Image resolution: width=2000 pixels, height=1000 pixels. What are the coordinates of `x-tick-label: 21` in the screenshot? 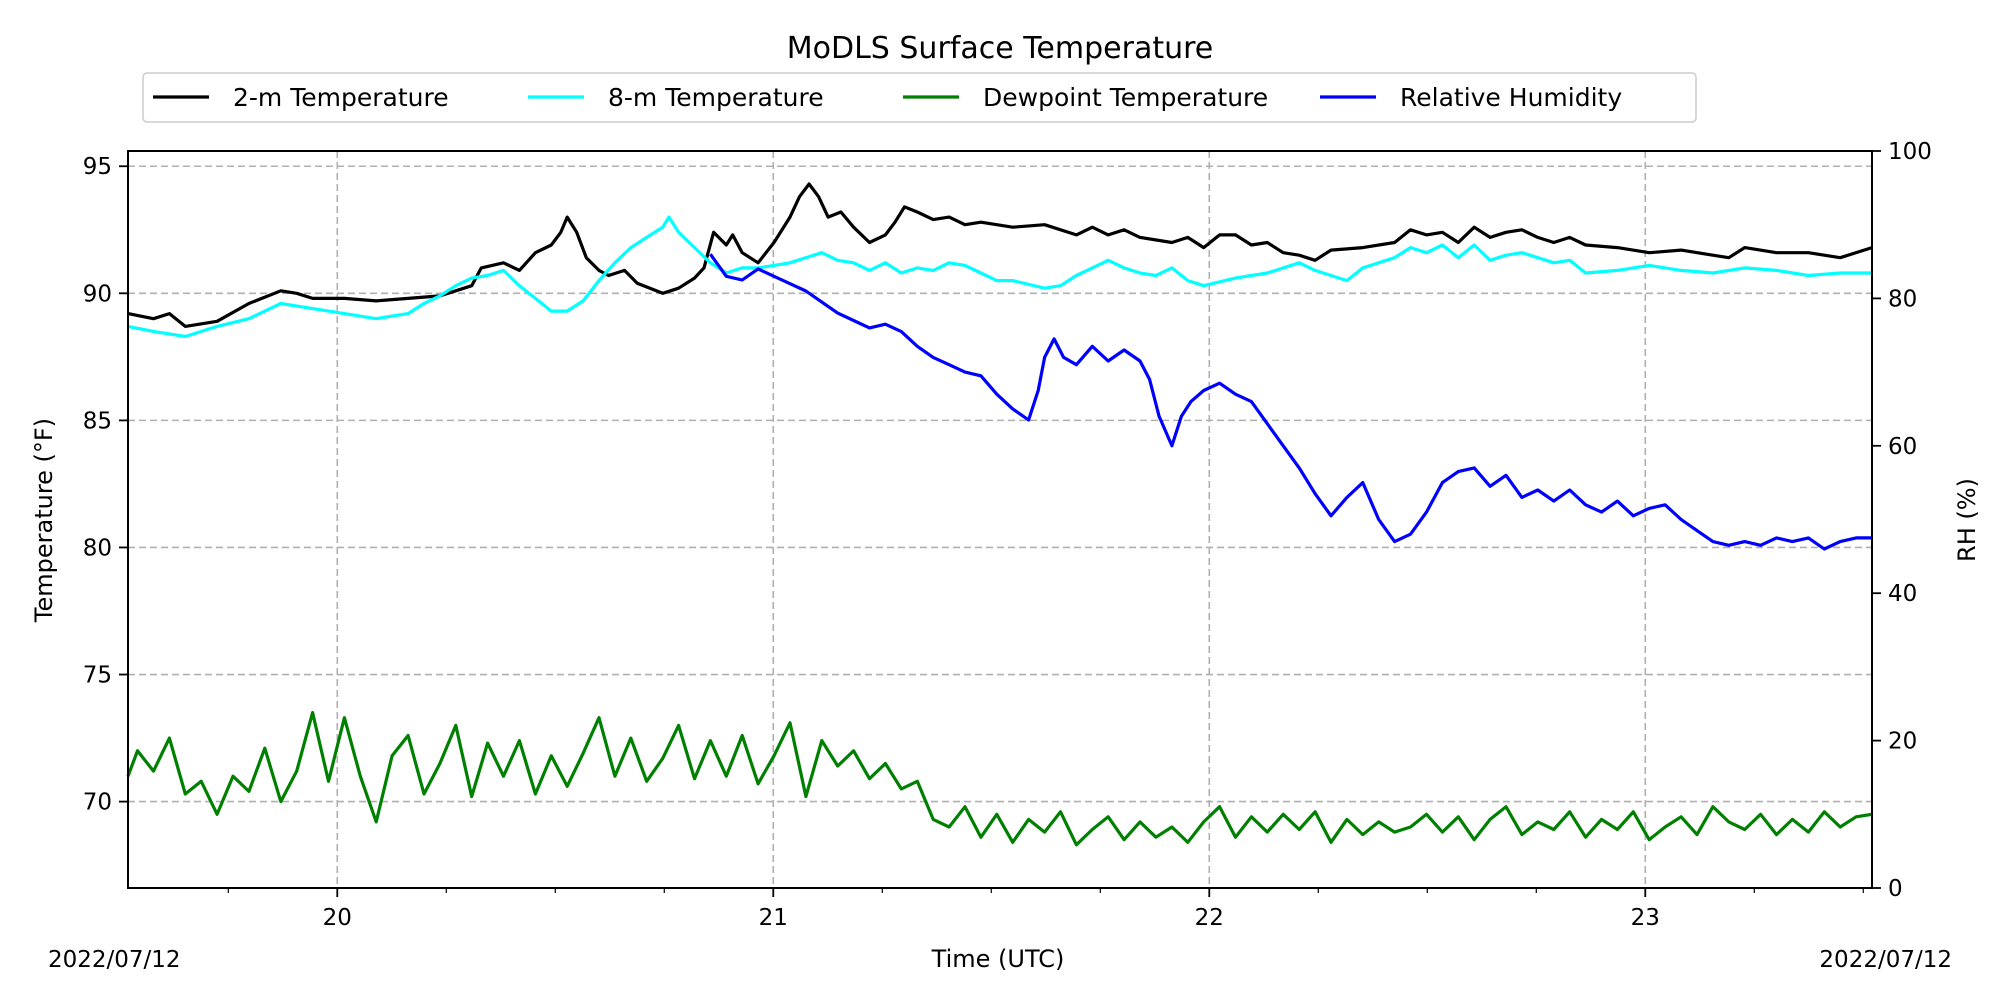 It's located at (773, 918).